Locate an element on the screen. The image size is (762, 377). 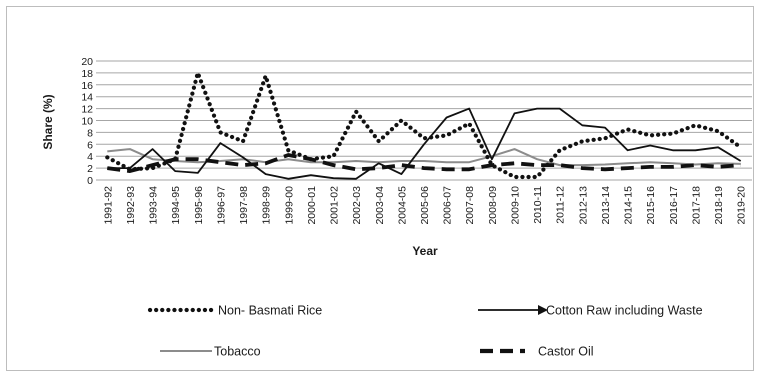
x-tick-label: 2004-05 is located at coordinates (402, 205).